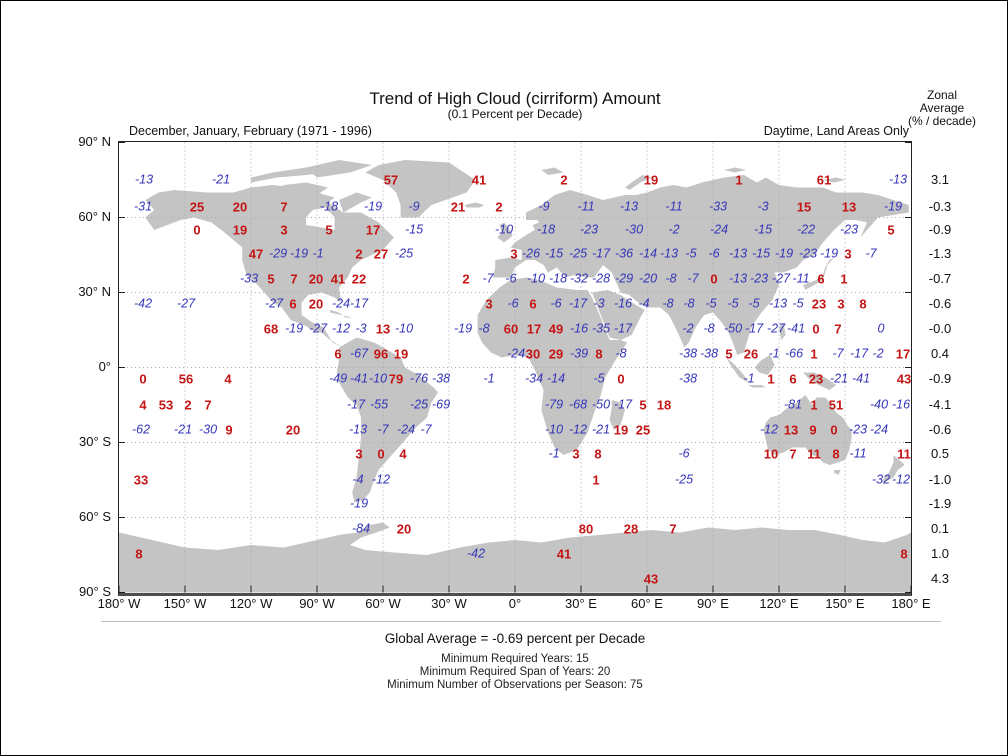  I want to click on map-value: -15, so click(554, 253).